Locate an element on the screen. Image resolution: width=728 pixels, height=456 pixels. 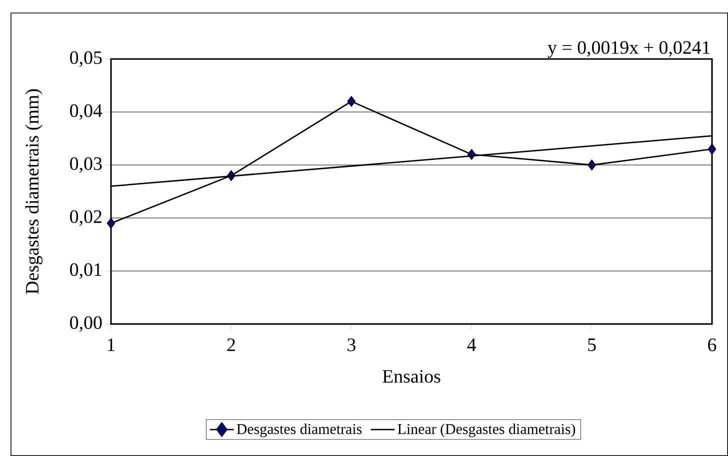
y-tick-label: 0,04 is located at coordinates (86, 112).